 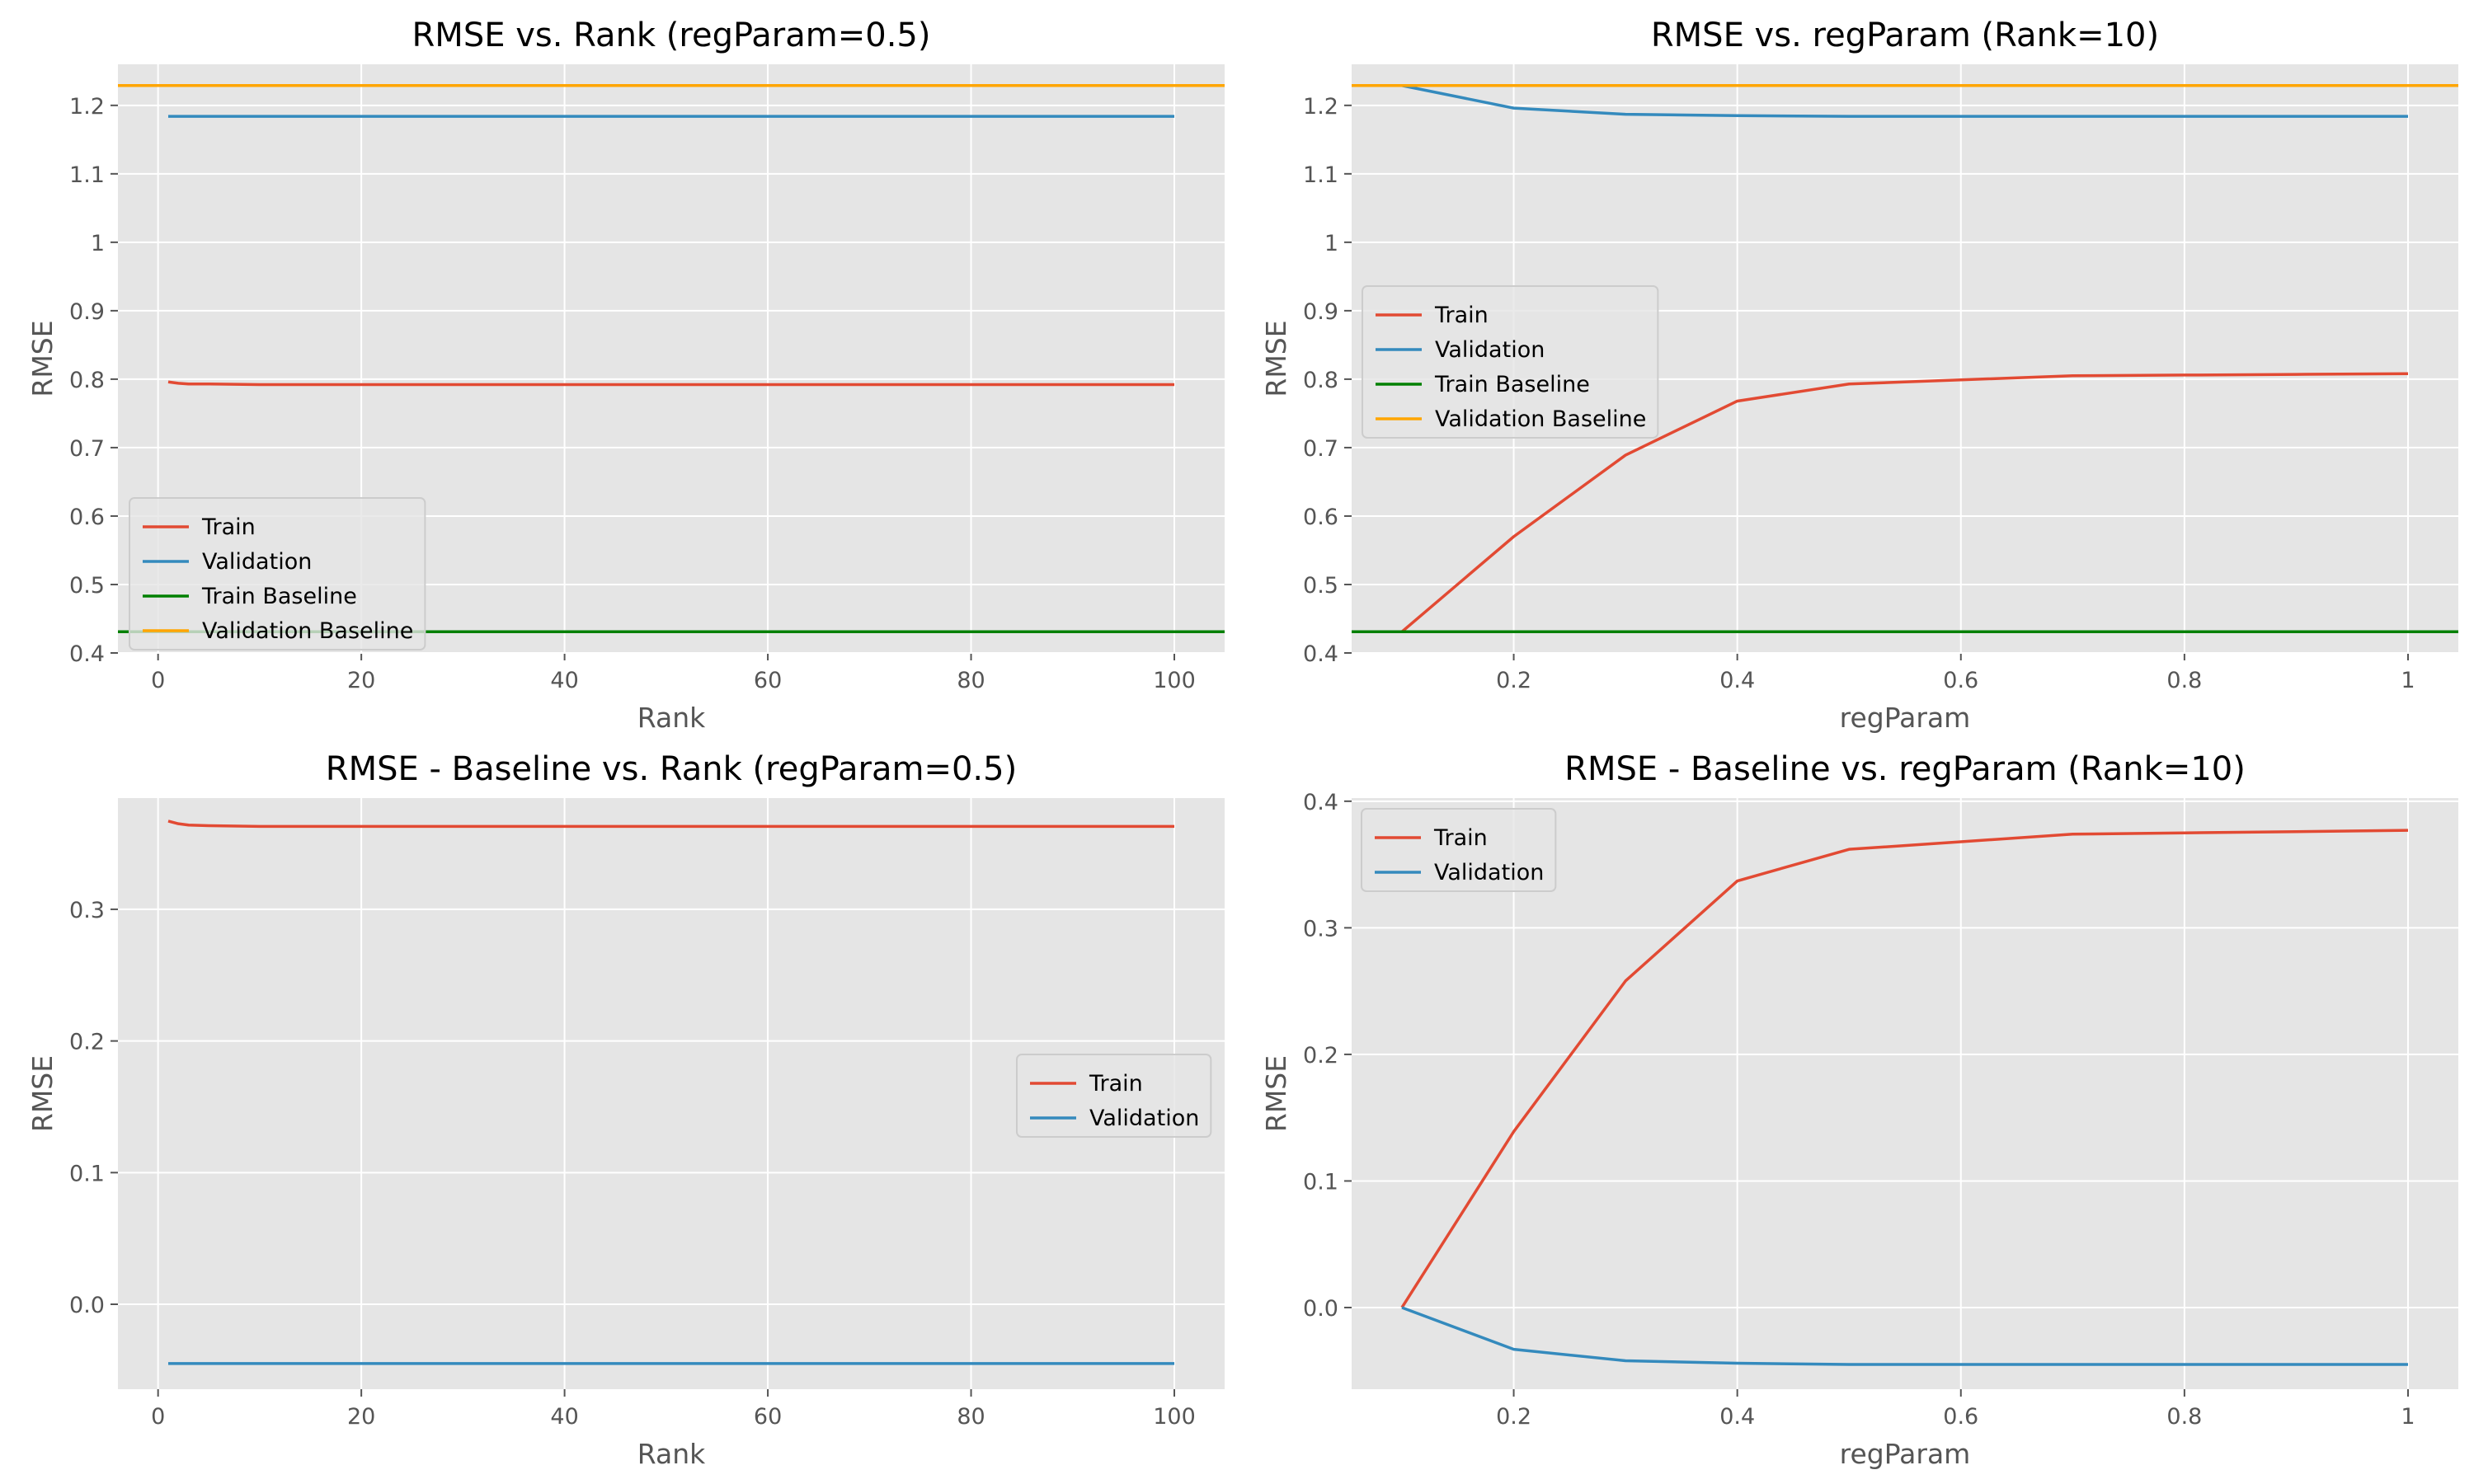 I want to click on series-group, so click(x=670, y=1092).